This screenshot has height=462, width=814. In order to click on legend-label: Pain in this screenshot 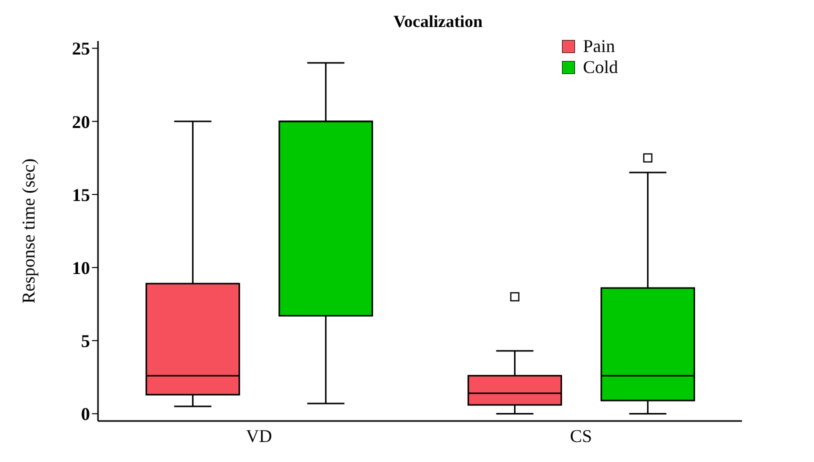, I will do `click(598, 46)`.